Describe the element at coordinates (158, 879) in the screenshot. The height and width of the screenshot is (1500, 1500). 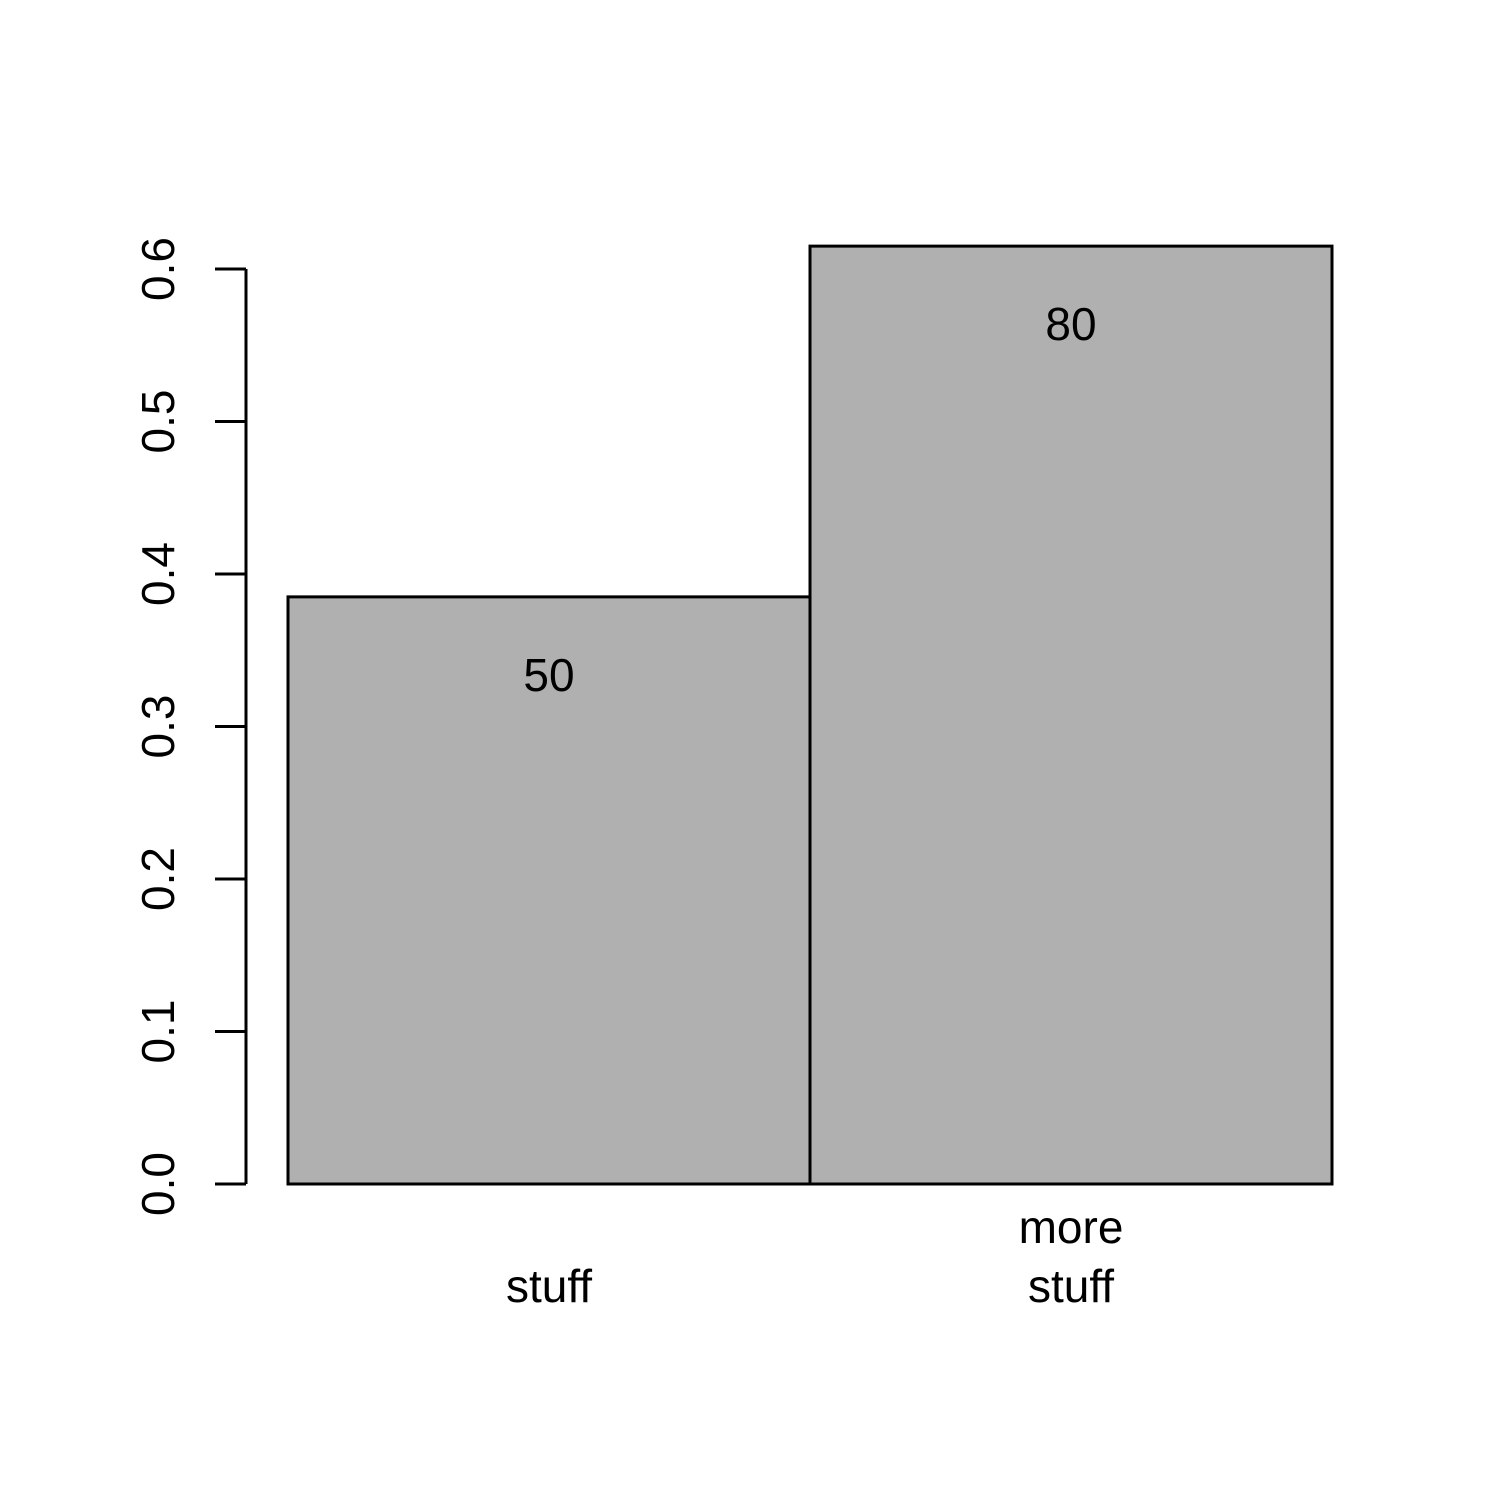
I see `y-tick-label: 0.2` at that location.